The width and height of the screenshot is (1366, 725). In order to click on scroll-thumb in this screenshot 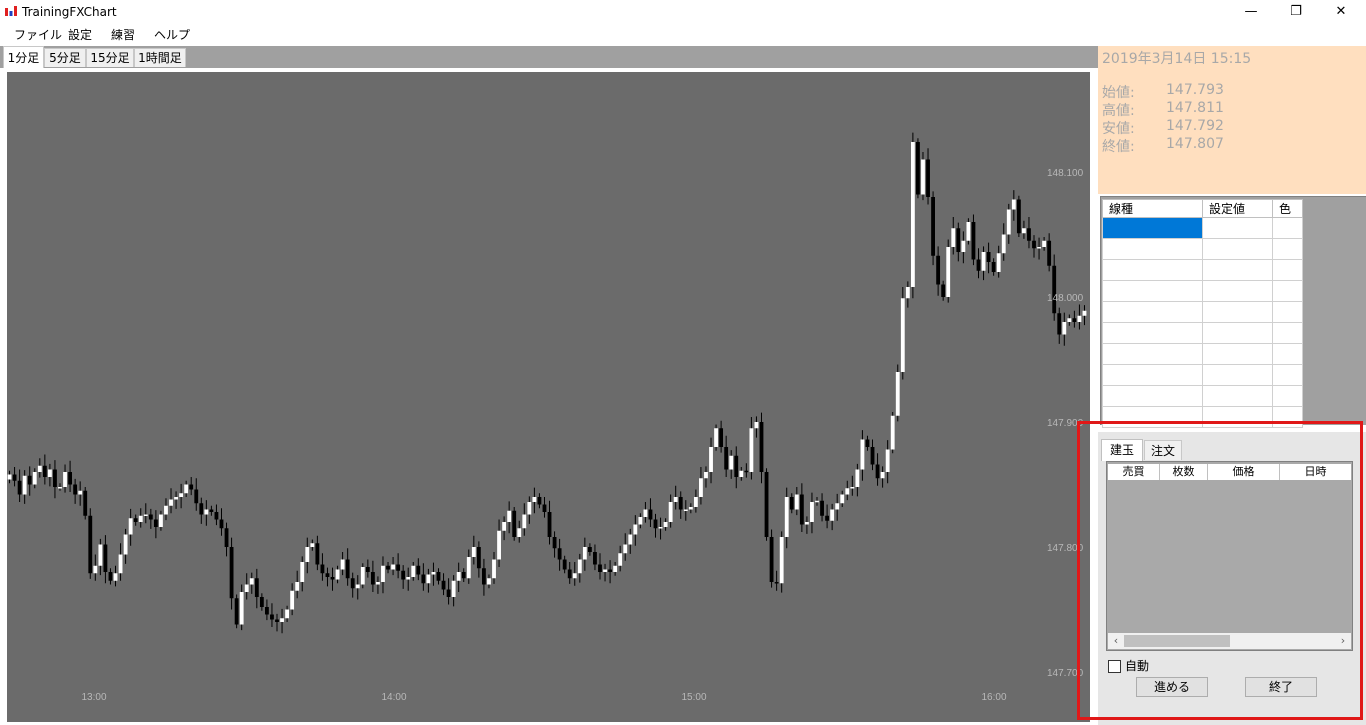, I will do `click(1177, 641)`.